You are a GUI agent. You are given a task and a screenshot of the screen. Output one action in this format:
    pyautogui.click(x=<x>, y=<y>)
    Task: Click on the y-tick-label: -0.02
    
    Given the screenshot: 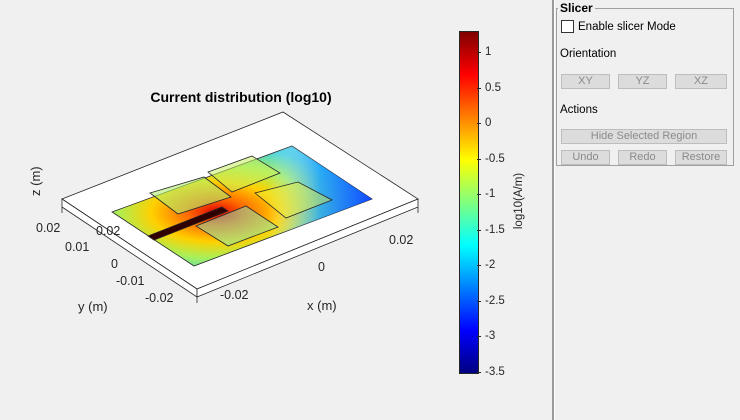 What is the action you would take?
    pyautogui.click(x=159, y=298)
    